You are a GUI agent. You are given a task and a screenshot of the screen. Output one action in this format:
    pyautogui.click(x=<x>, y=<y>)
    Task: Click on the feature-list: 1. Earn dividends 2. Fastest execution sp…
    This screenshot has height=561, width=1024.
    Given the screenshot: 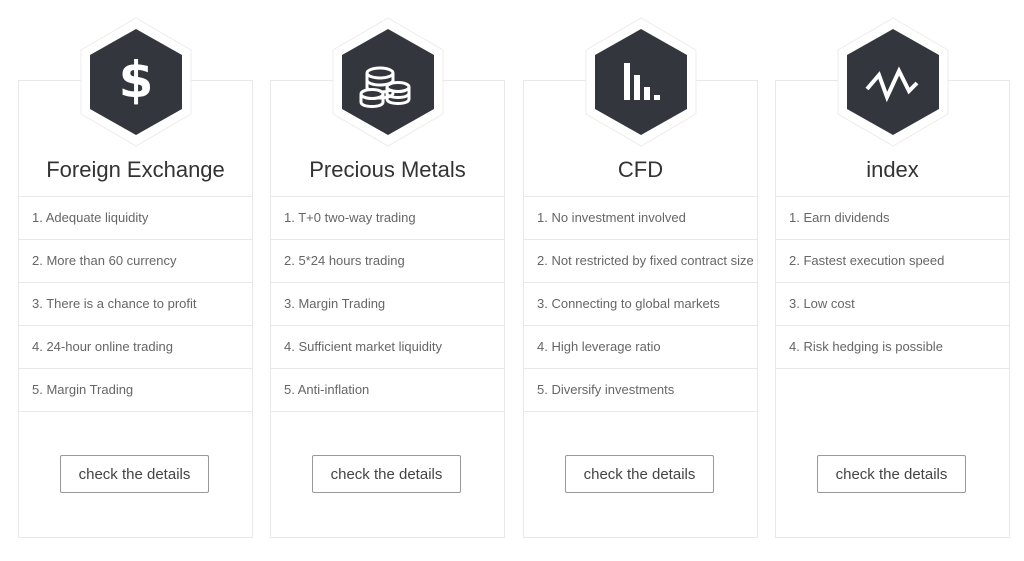 What is the action you would take?
    pyautogui.click(x=892, y=282)
    